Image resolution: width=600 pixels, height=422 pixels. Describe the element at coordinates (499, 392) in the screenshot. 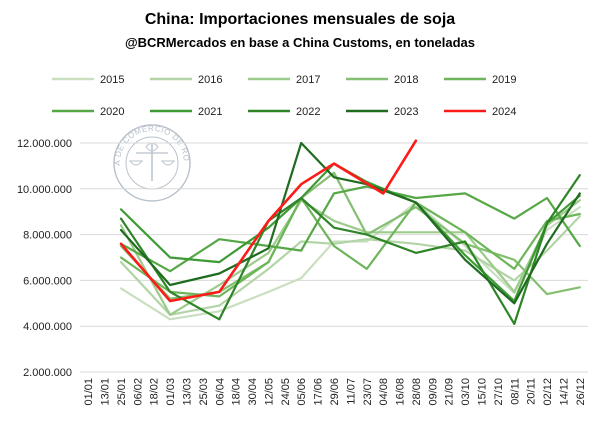

I see `x-tick-label: 27/10` at that location.